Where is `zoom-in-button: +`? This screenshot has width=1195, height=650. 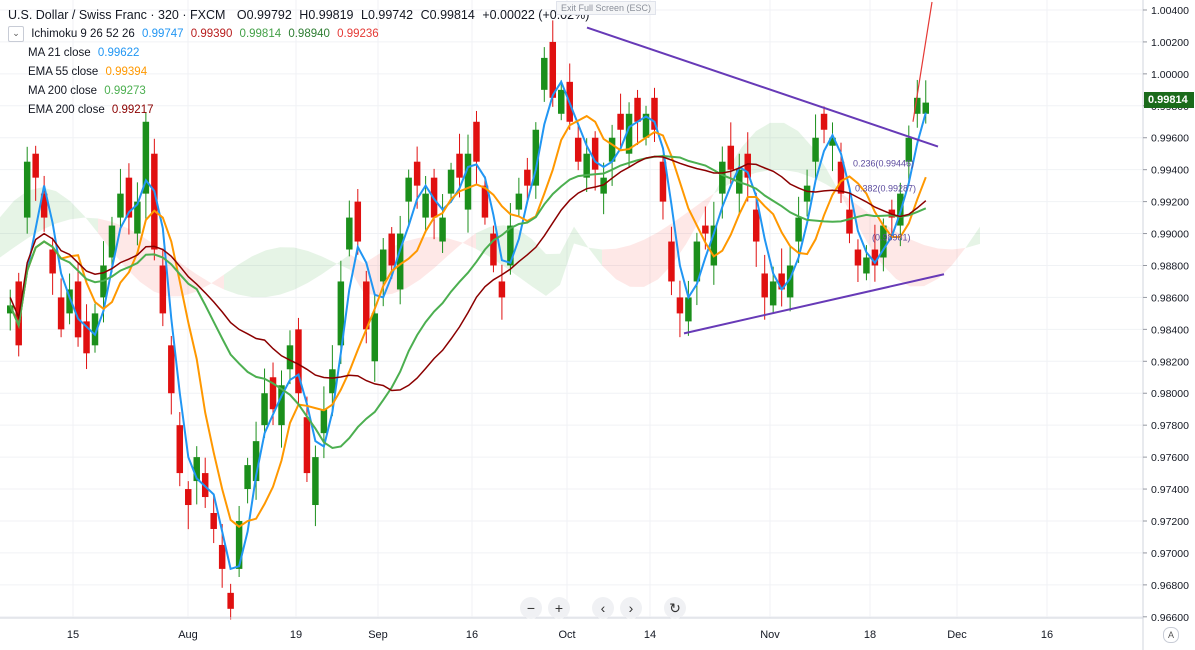 zoom-in-button: + is located at coordinates (559, 608).